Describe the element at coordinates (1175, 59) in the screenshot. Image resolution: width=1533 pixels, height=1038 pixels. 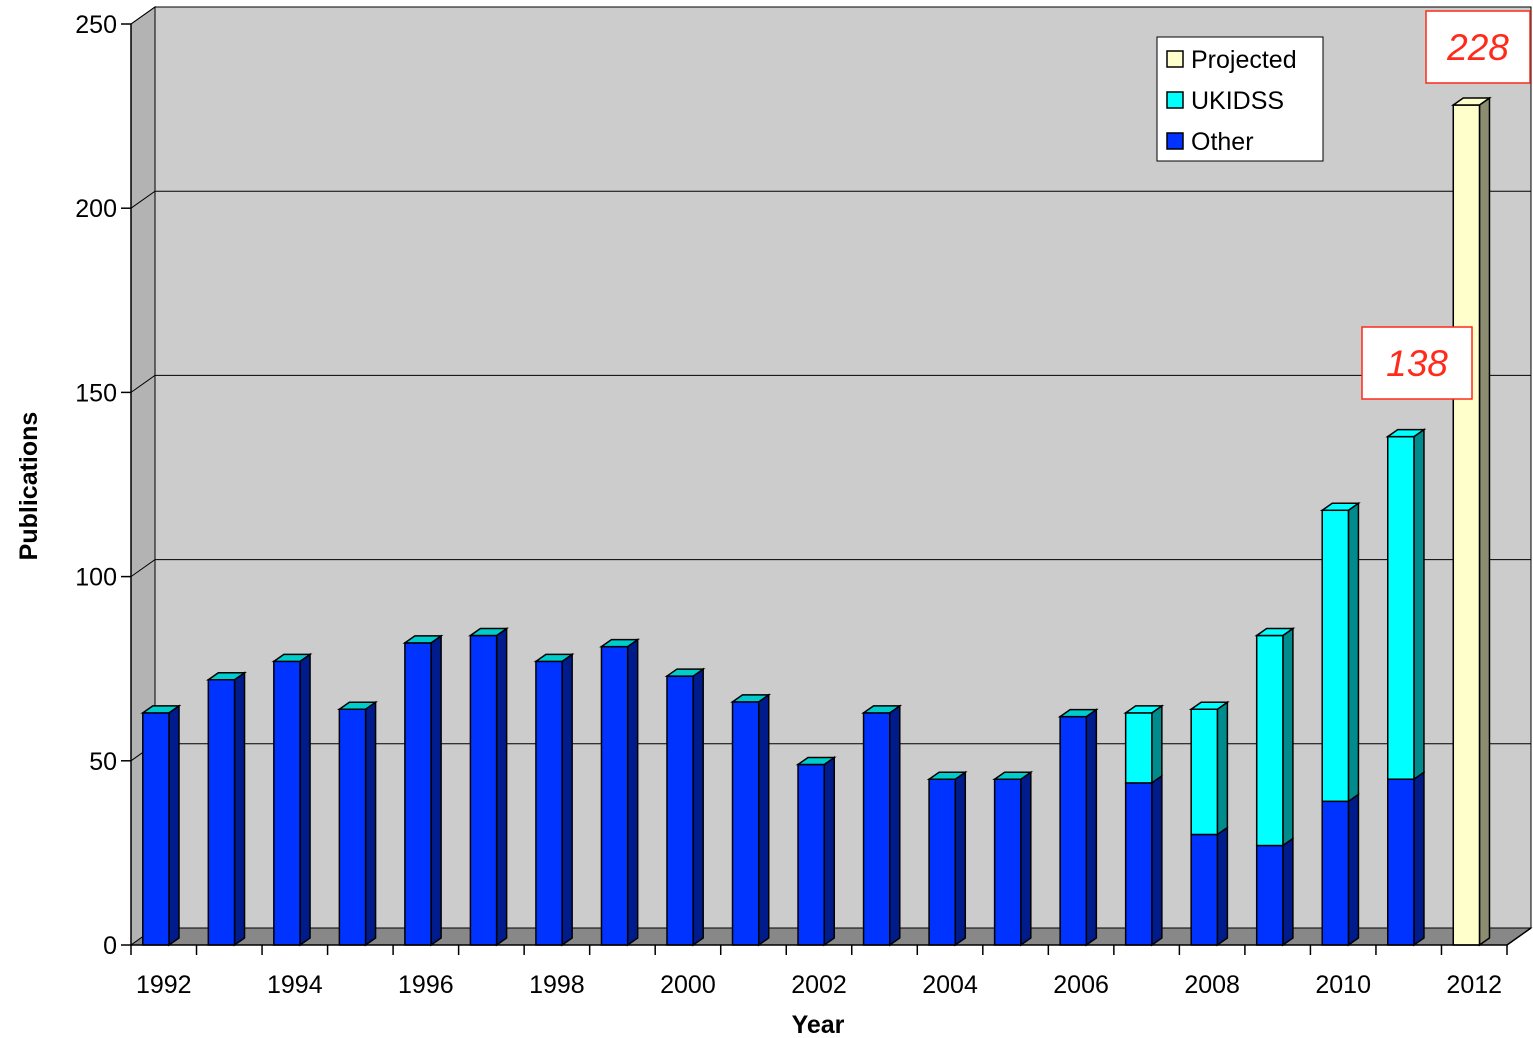
I see `legend-swatch-projected` at that location.